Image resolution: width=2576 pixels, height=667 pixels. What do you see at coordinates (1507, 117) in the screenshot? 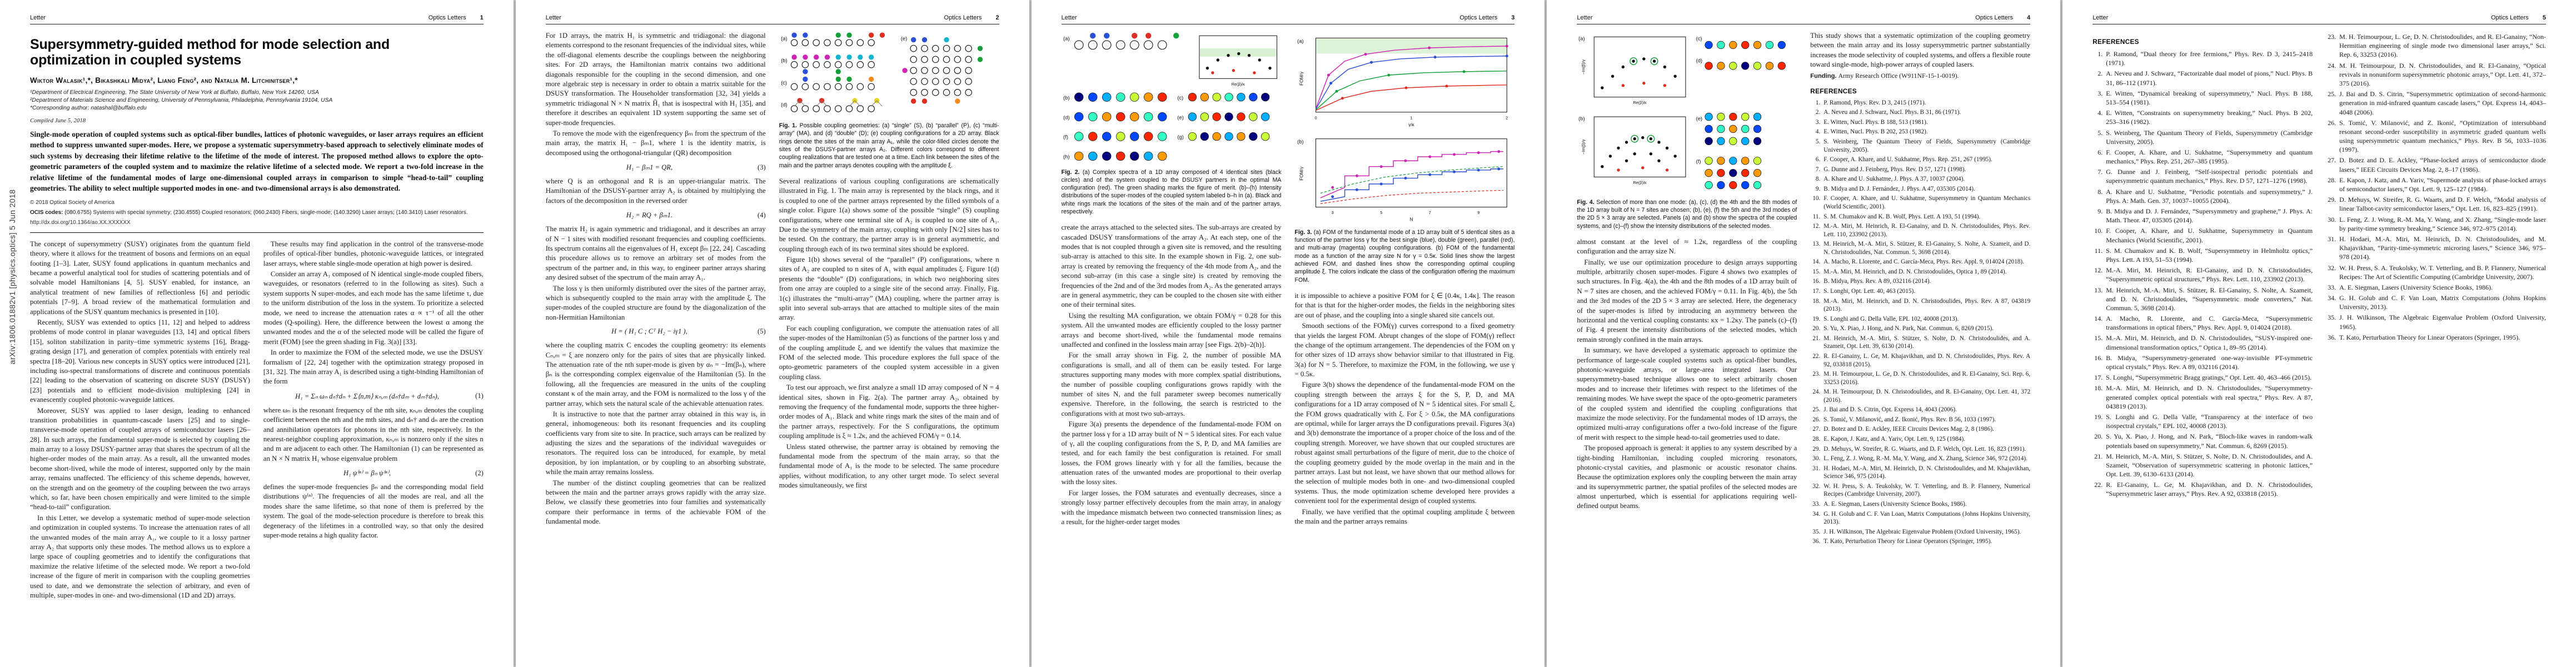
I see `svg-text: 2` at bounding box center [1507, 117].